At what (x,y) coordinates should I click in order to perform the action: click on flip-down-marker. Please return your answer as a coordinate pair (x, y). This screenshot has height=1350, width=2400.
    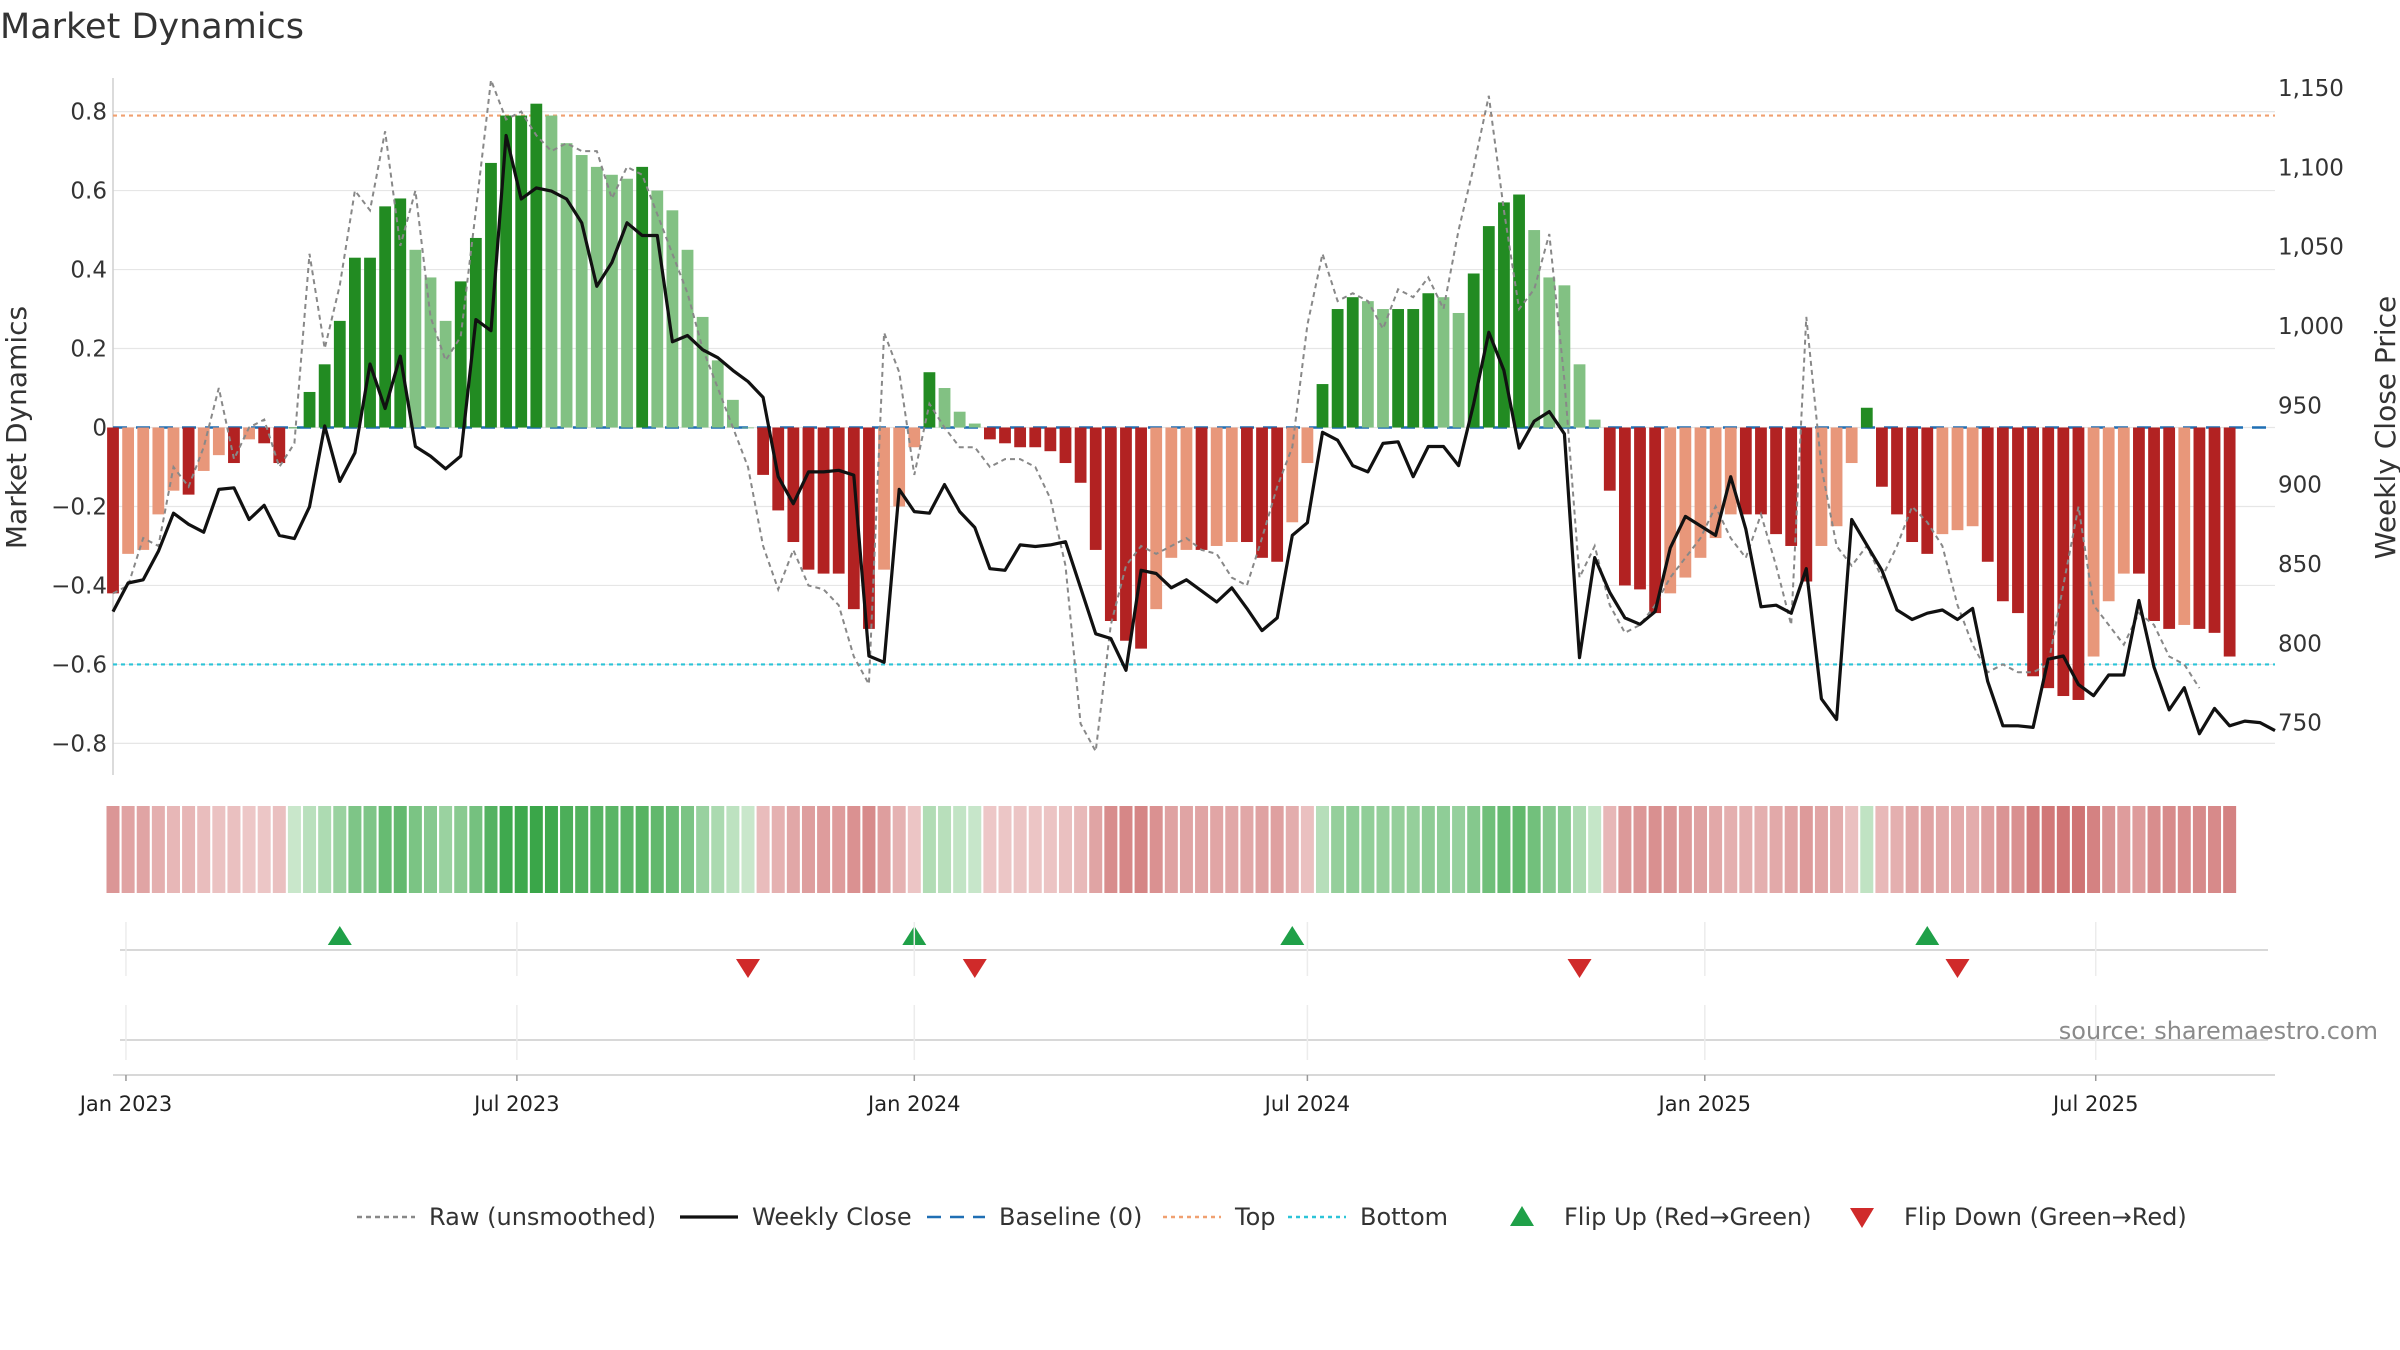
    Looking at the image, I should click on (974, 968).